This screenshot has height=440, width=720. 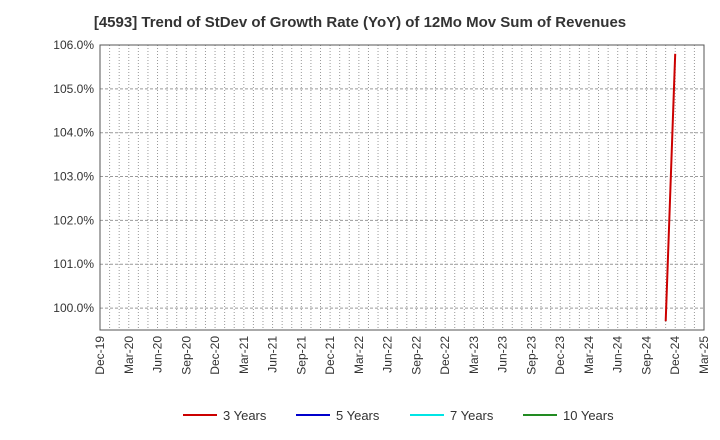 I want to click on x-tick-label: Dec-20, so click(x=215, y=355).